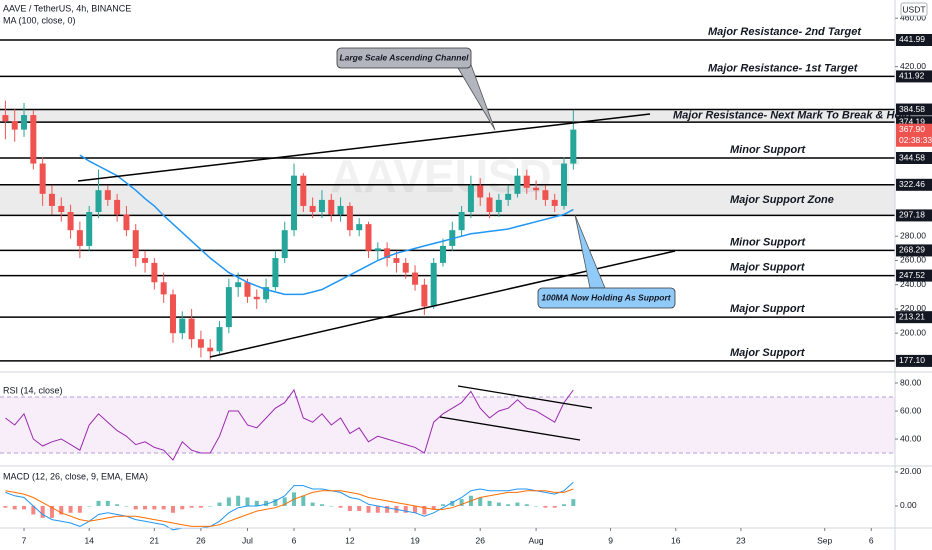 The width and height of the screenshot is (932, 550). I want to click on x-tick-label: 21, so click(155, 540).